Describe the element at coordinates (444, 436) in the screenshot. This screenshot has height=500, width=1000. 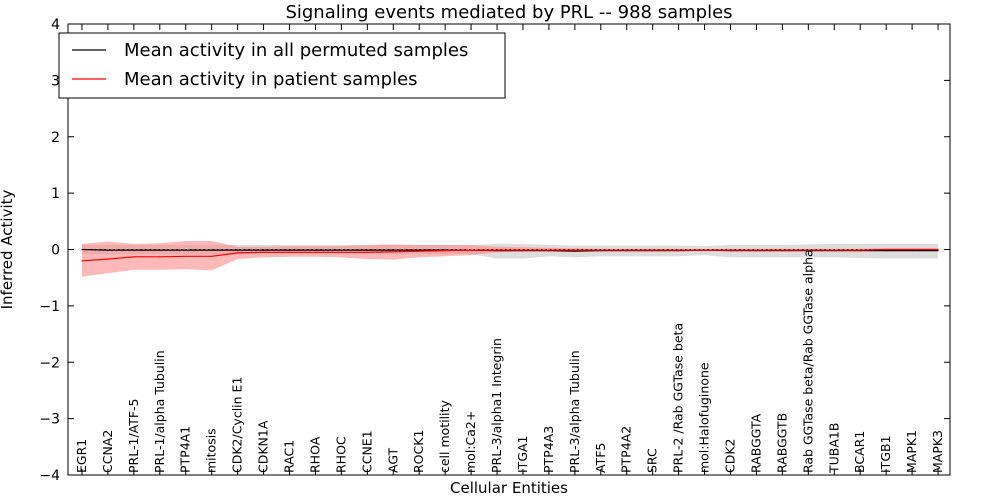
I see `x-category-label: cell motility` at that location.